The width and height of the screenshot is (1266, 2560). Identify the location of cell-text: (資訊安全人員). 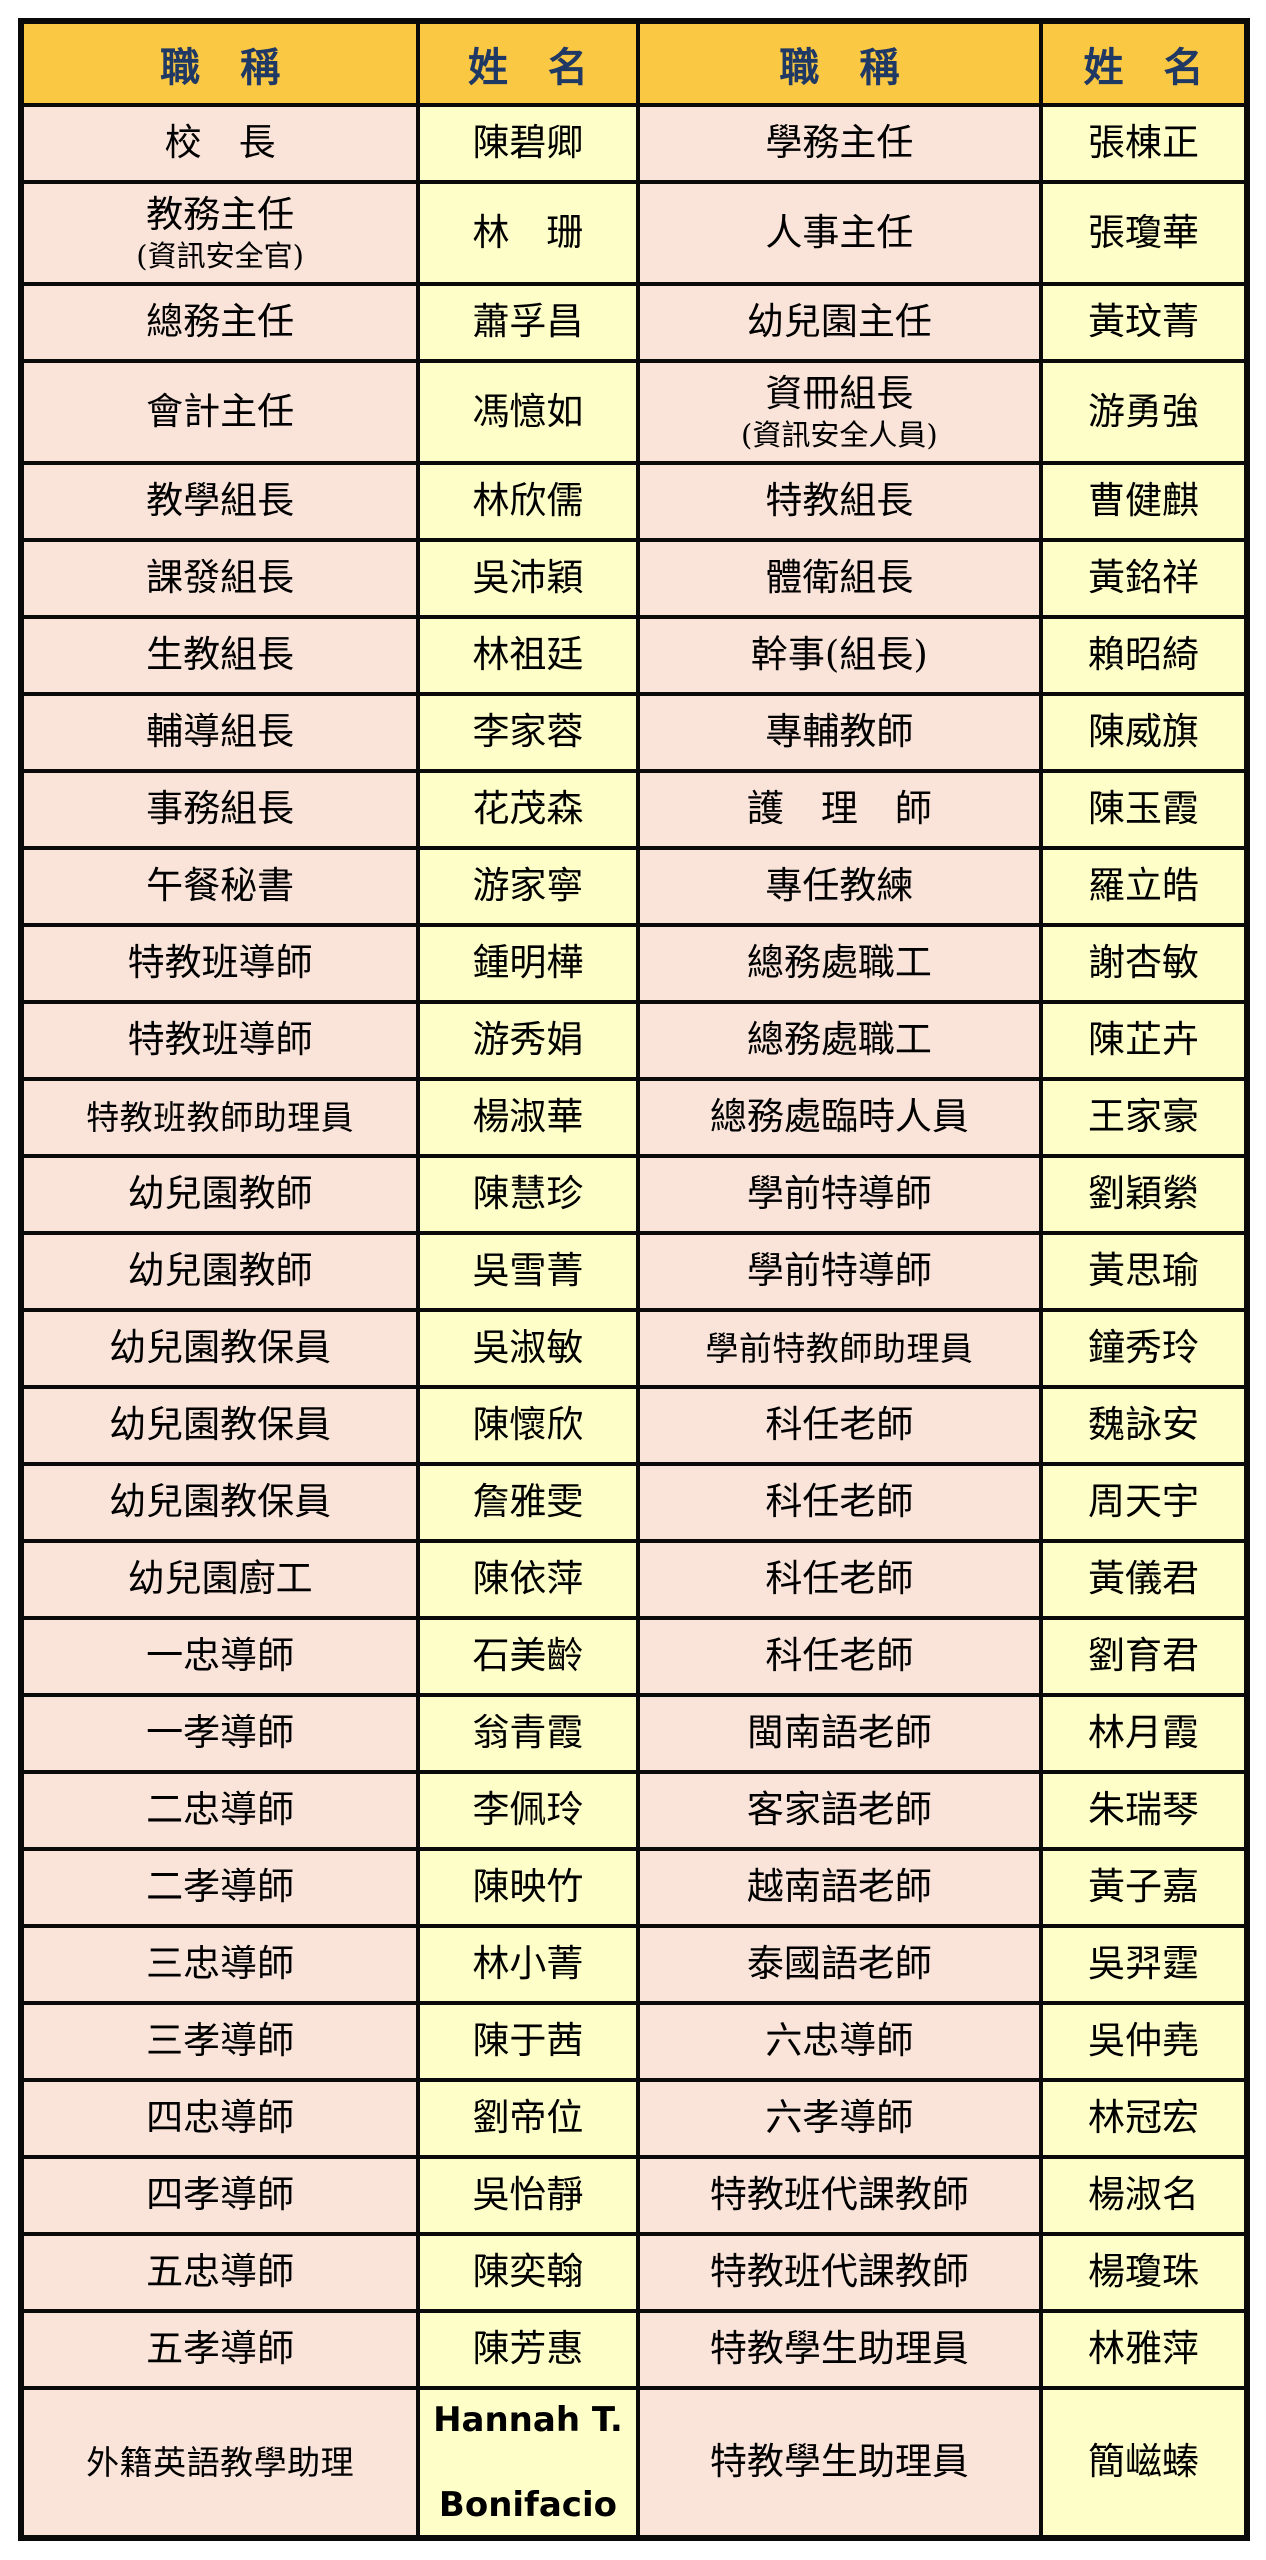
(839, 435).